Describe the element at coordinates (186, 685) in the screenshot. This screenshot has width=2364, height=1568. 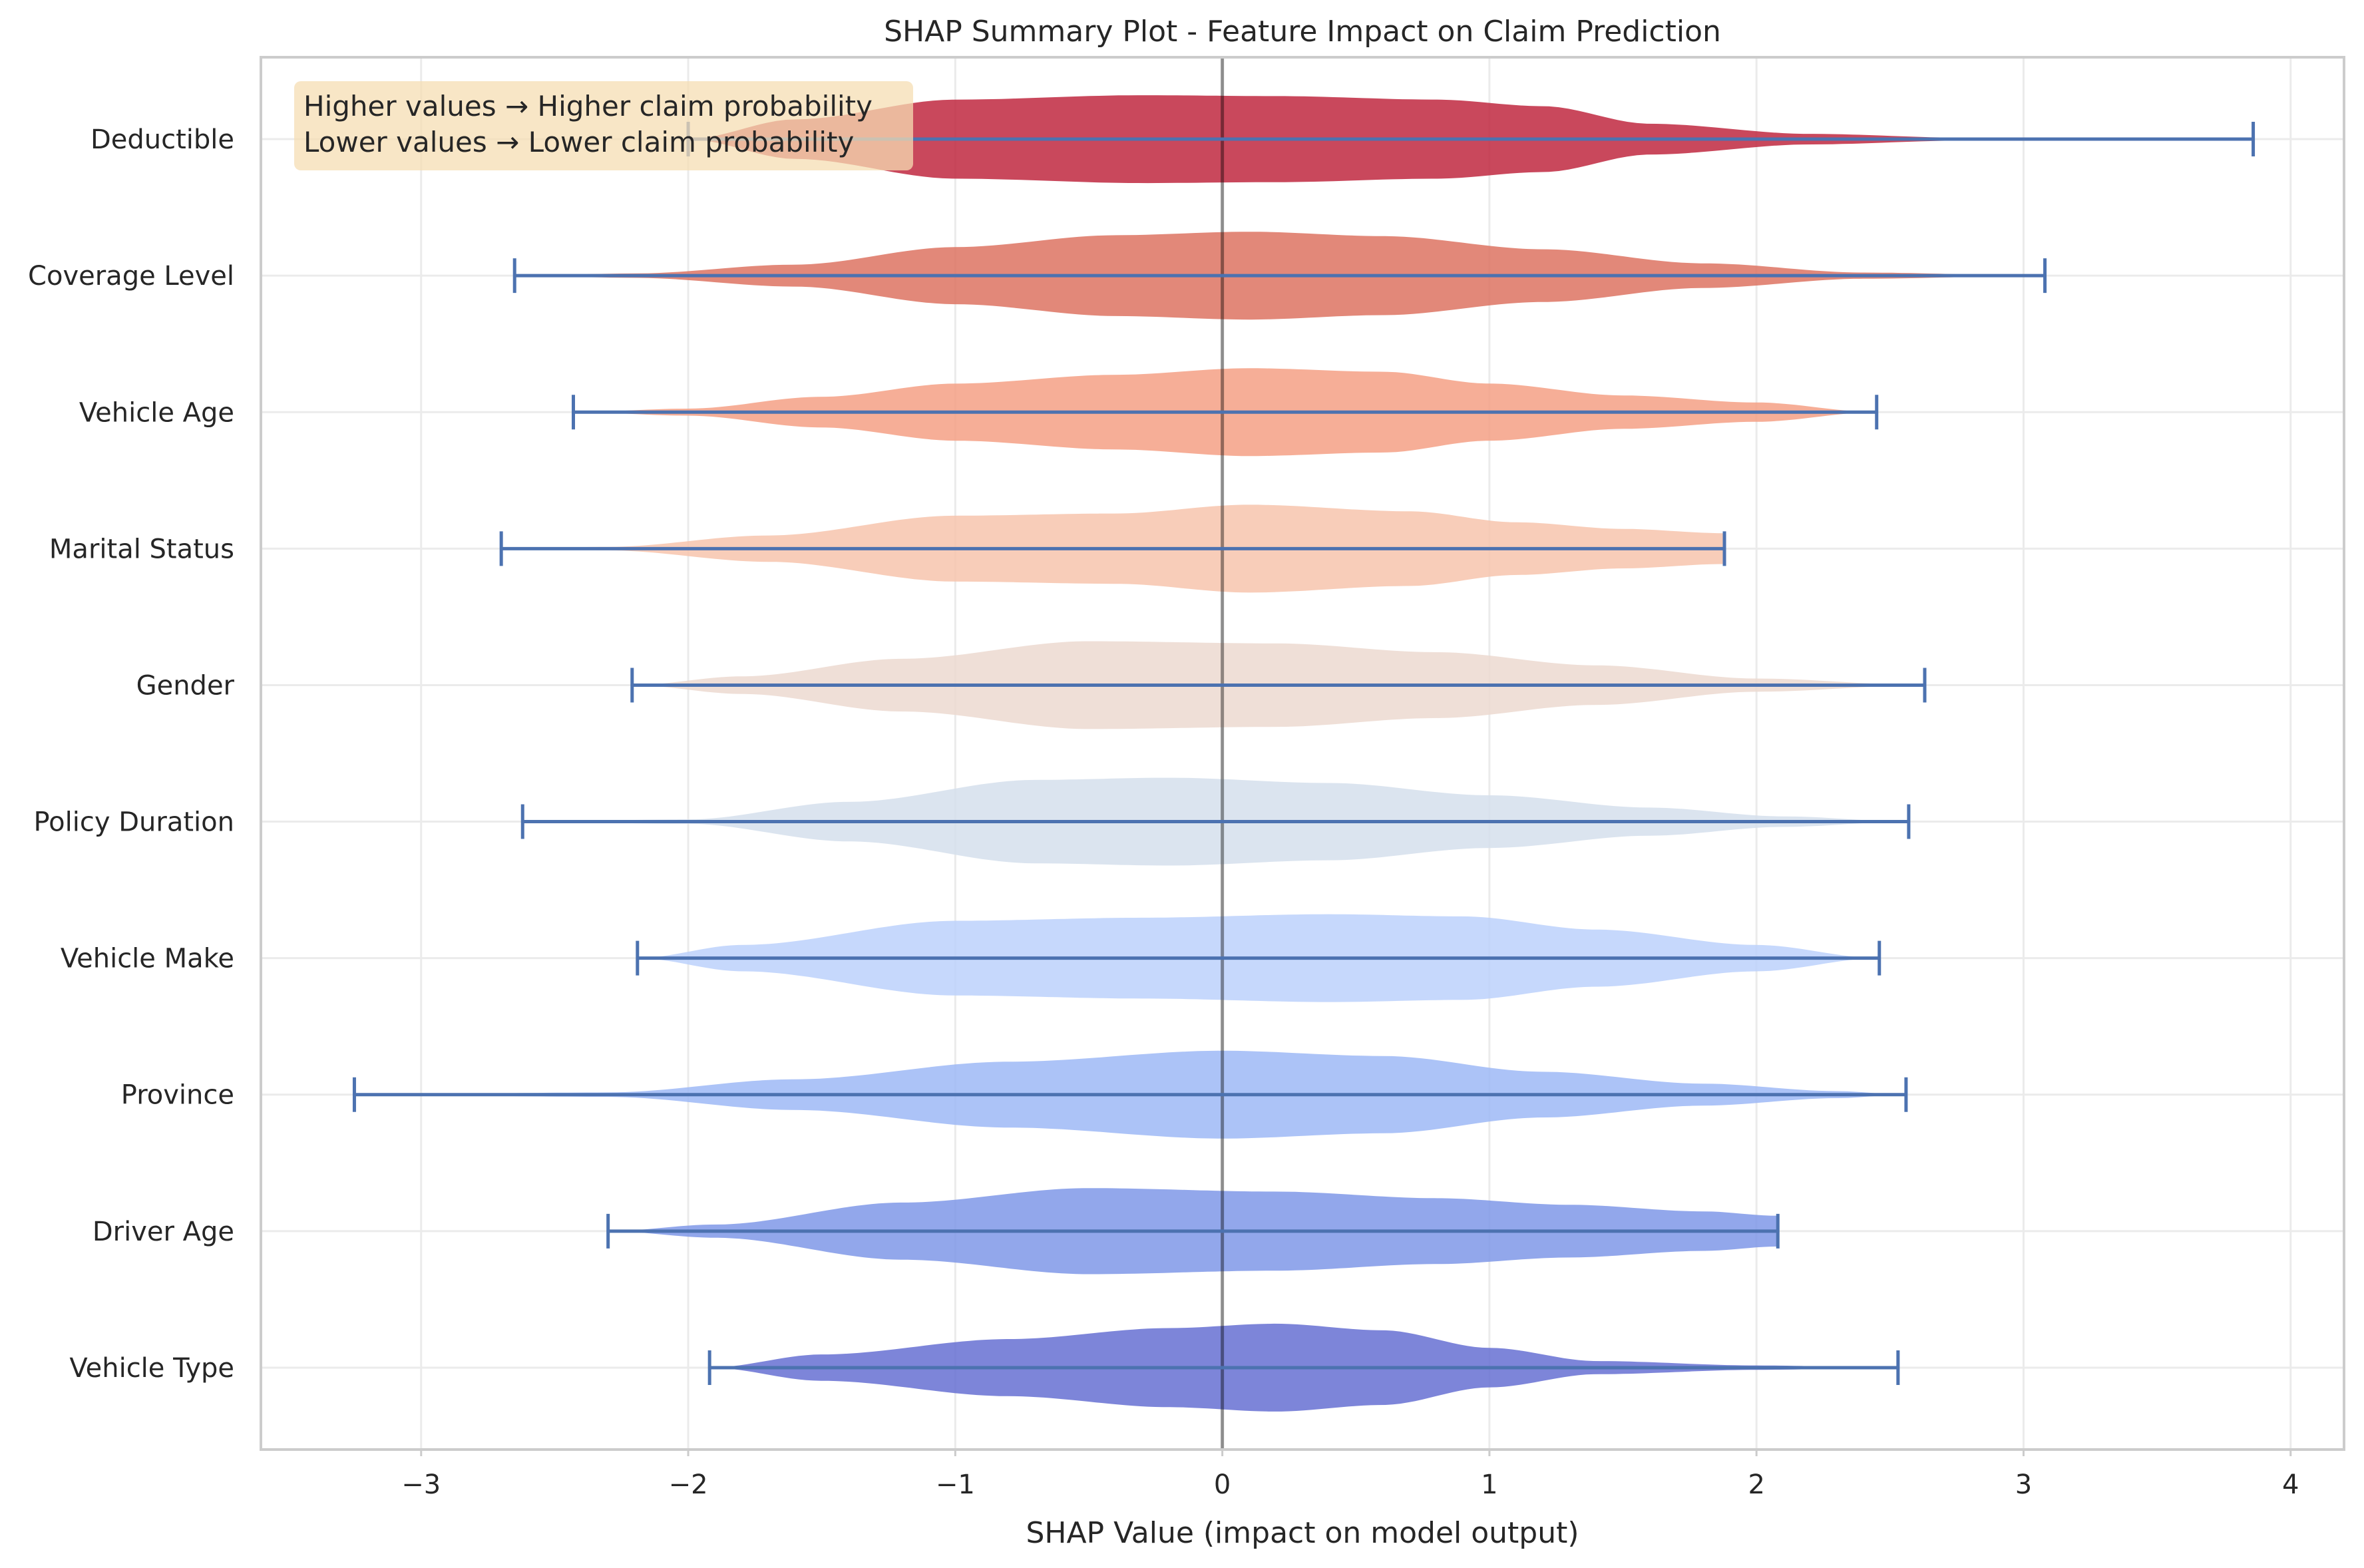
I see `y-tick-label: Gender` at that location.